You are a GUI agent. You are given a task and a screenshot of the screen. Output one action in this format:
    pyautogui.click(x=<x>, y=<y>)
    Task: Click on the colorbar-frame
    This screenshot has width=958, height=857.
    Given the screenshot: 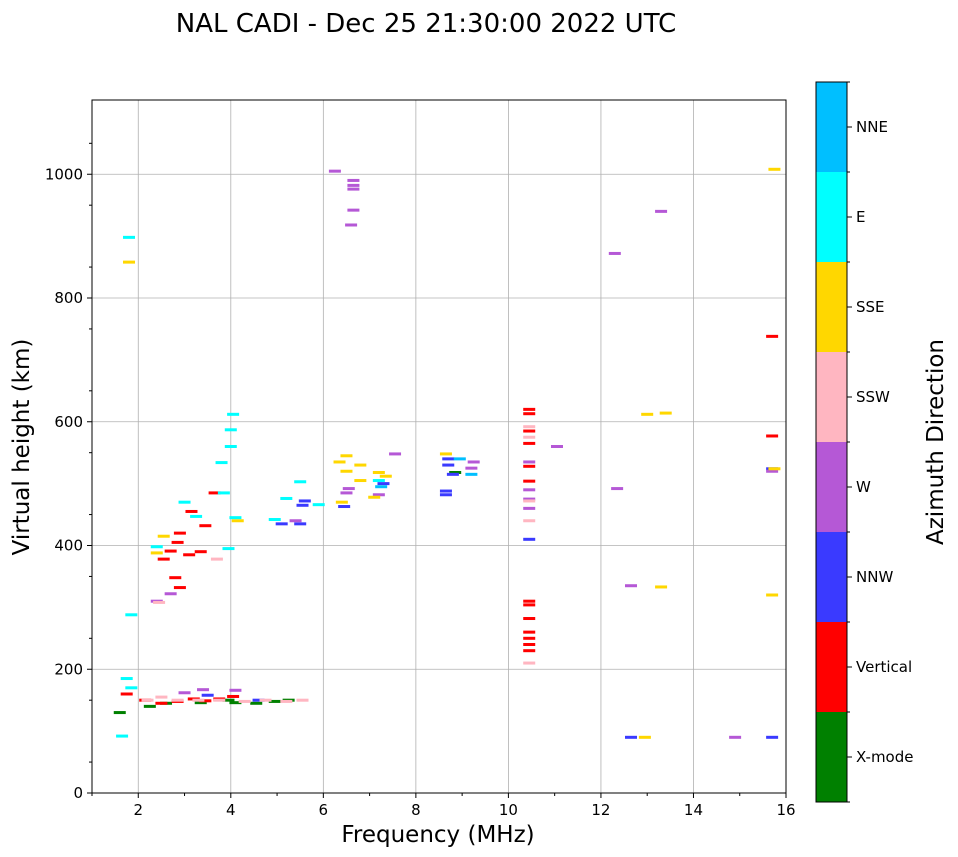 What is the action you would take?
    pyautogui.click(x=831, y=442)
    